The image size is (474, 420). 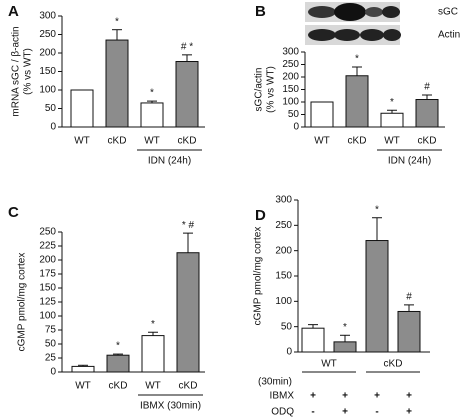 What do you see at coordinates (448, 12) in the screenshot?
I see `blot-label: sGC` at bounding box center [448, 12].